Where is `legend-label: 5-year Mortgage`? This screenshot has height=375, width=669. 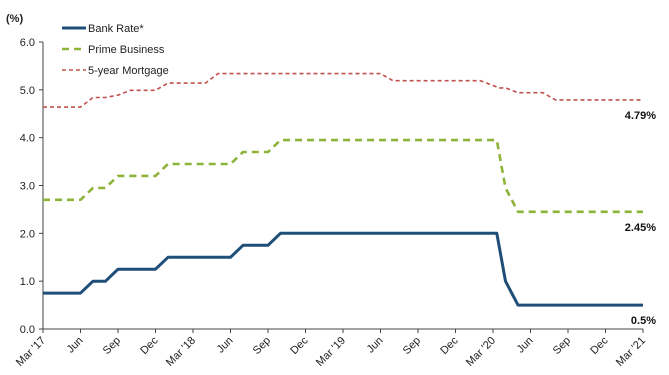 legend-label: 5-year Mortgage is located at coordinates (128, 71).